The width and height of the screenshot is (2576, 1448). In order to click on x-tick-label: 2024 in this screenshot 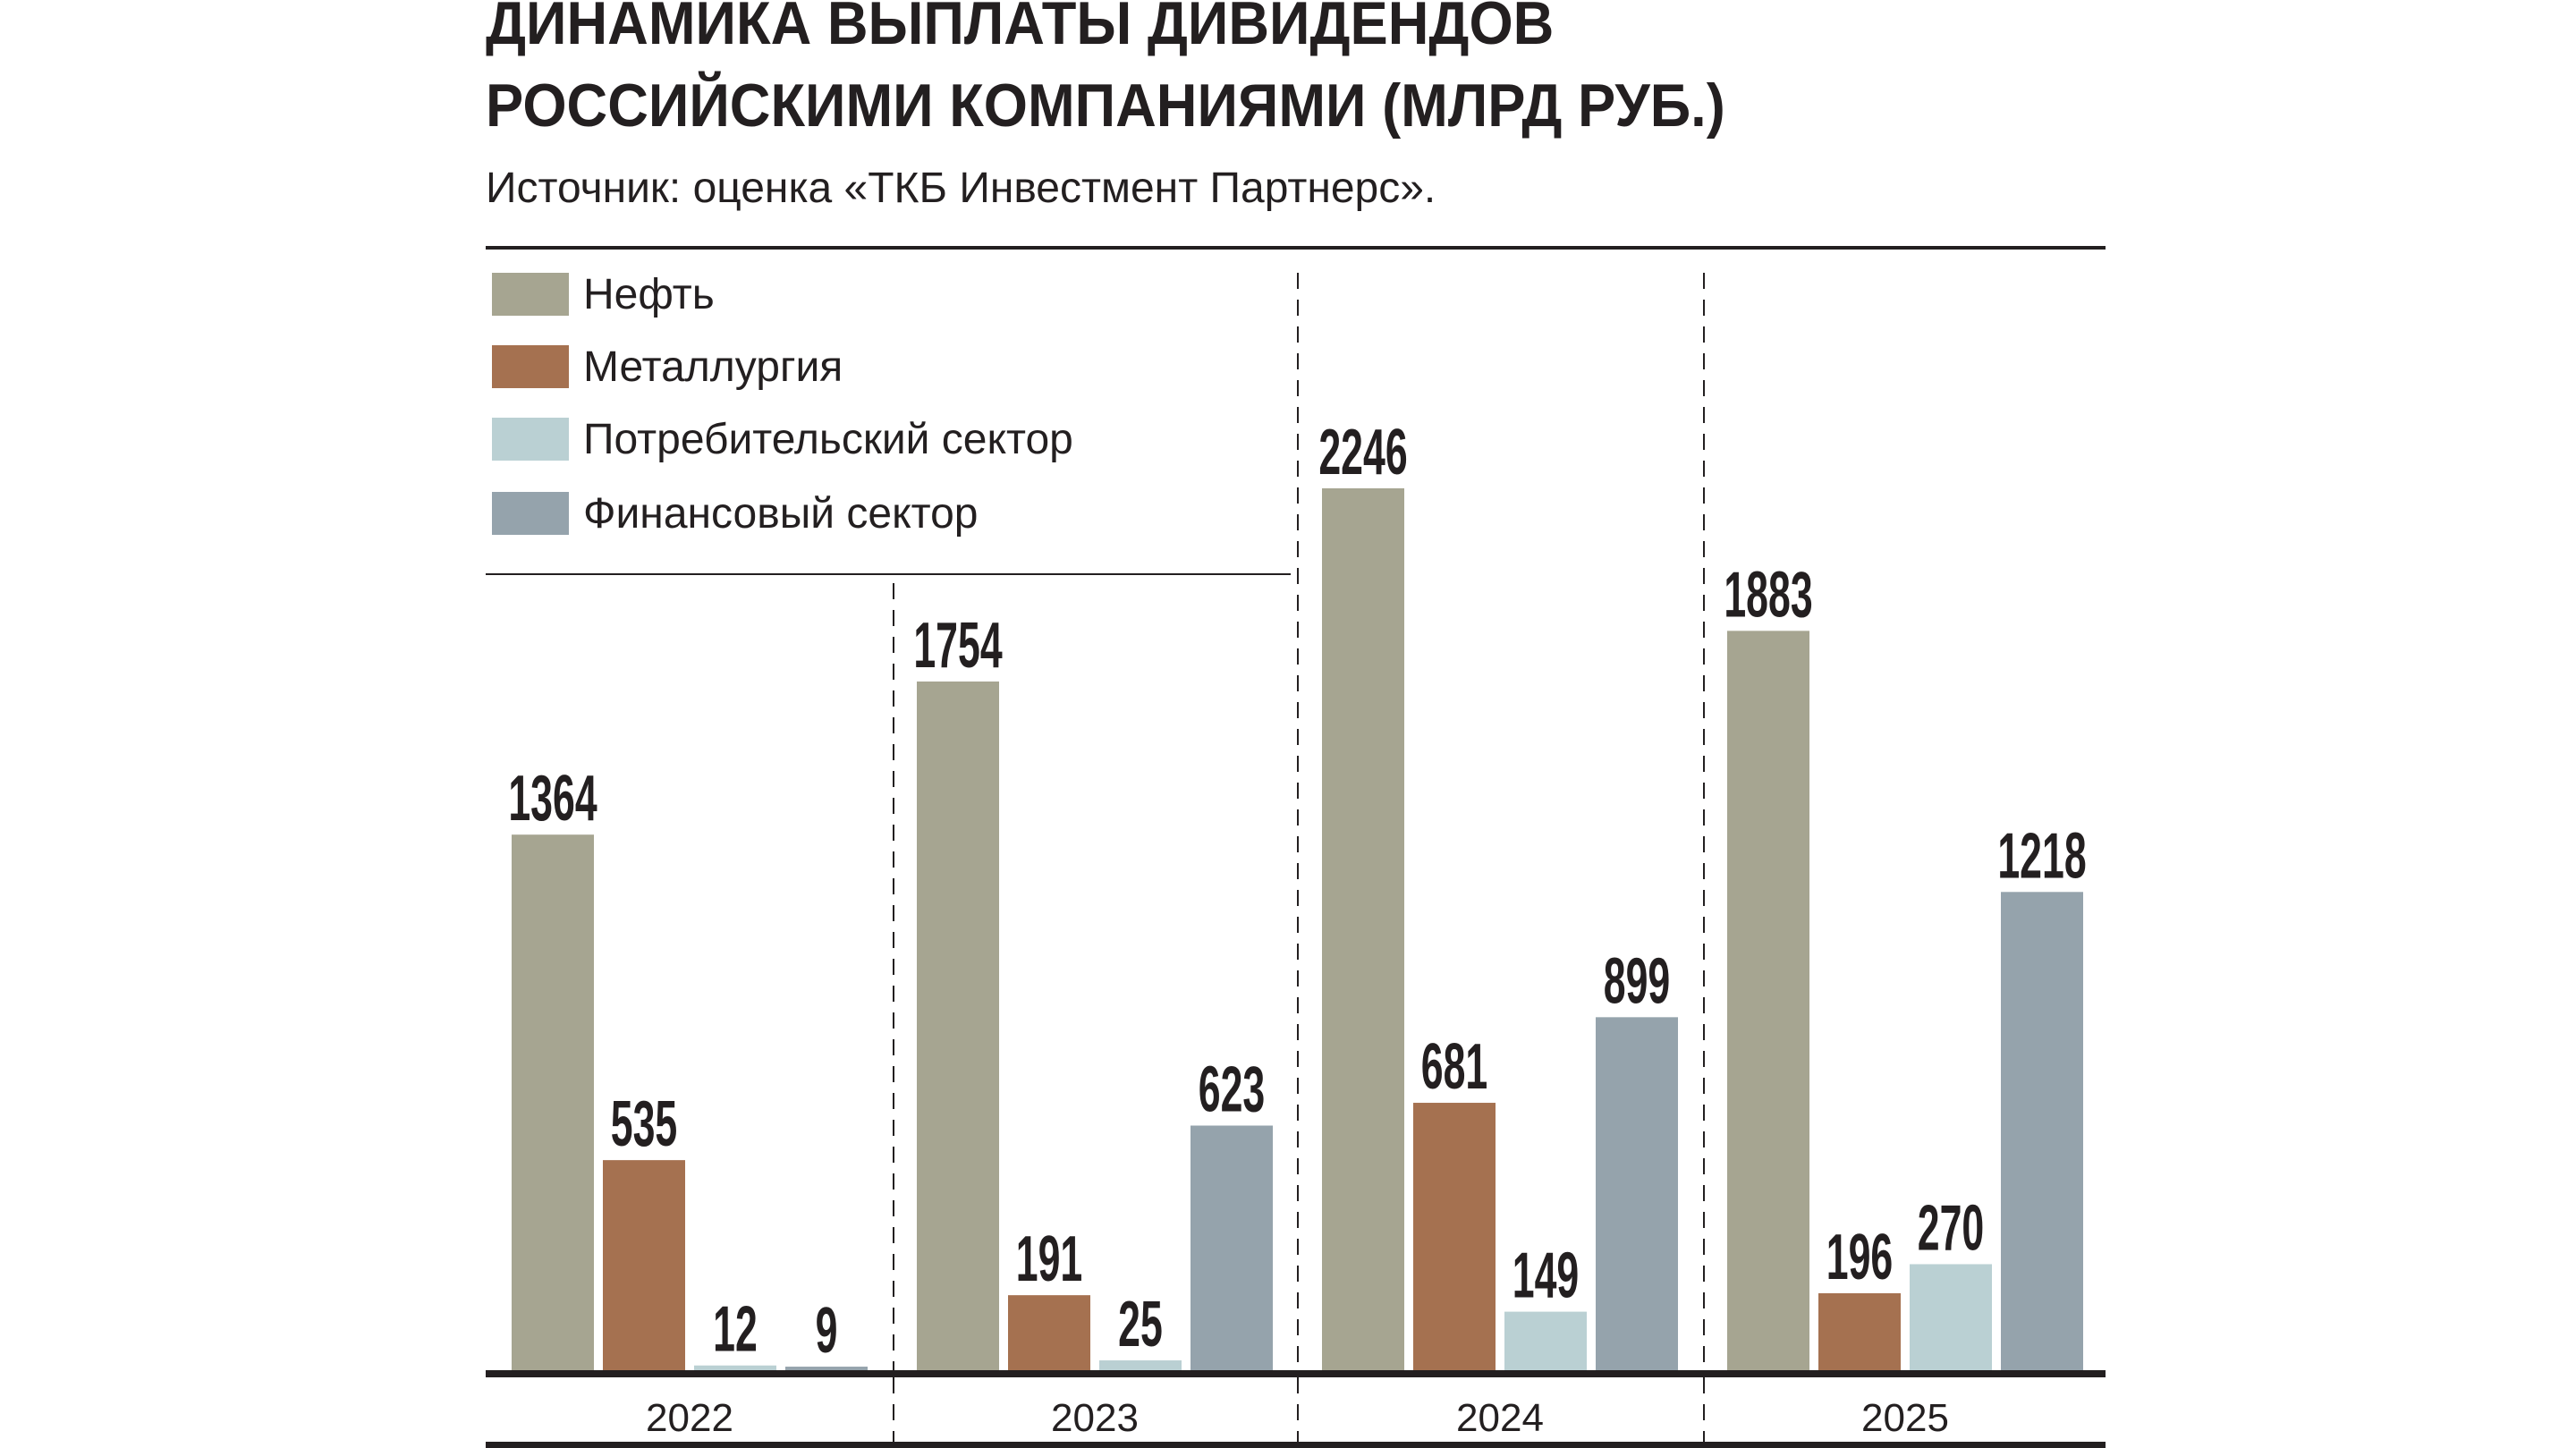, I will do `click(1500, 1418)`.